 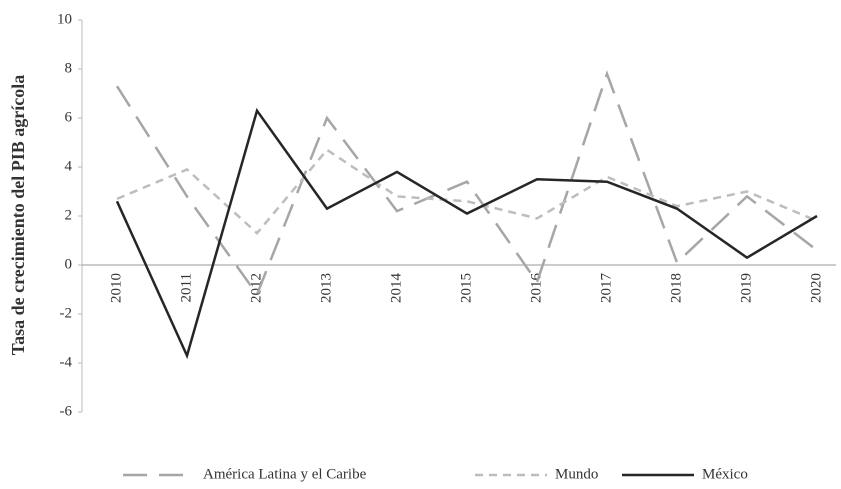 What do you see at coordinates (816, 288) in the screenshot?
I see `x-tick-label: 2020` at bounding box center [816, 288].